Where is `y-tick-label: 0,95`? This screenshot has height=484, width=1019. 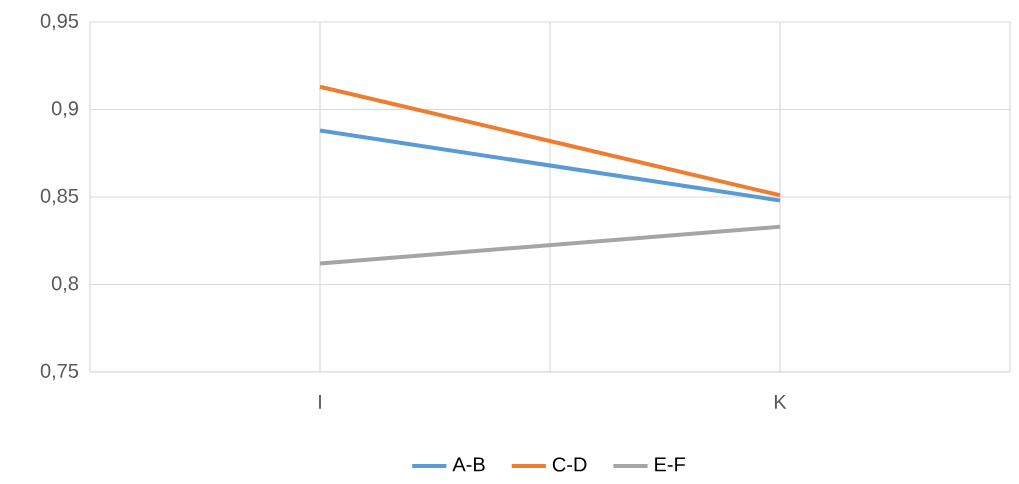
y-tick-label: 0,95 is located at coordinates (59, 22).